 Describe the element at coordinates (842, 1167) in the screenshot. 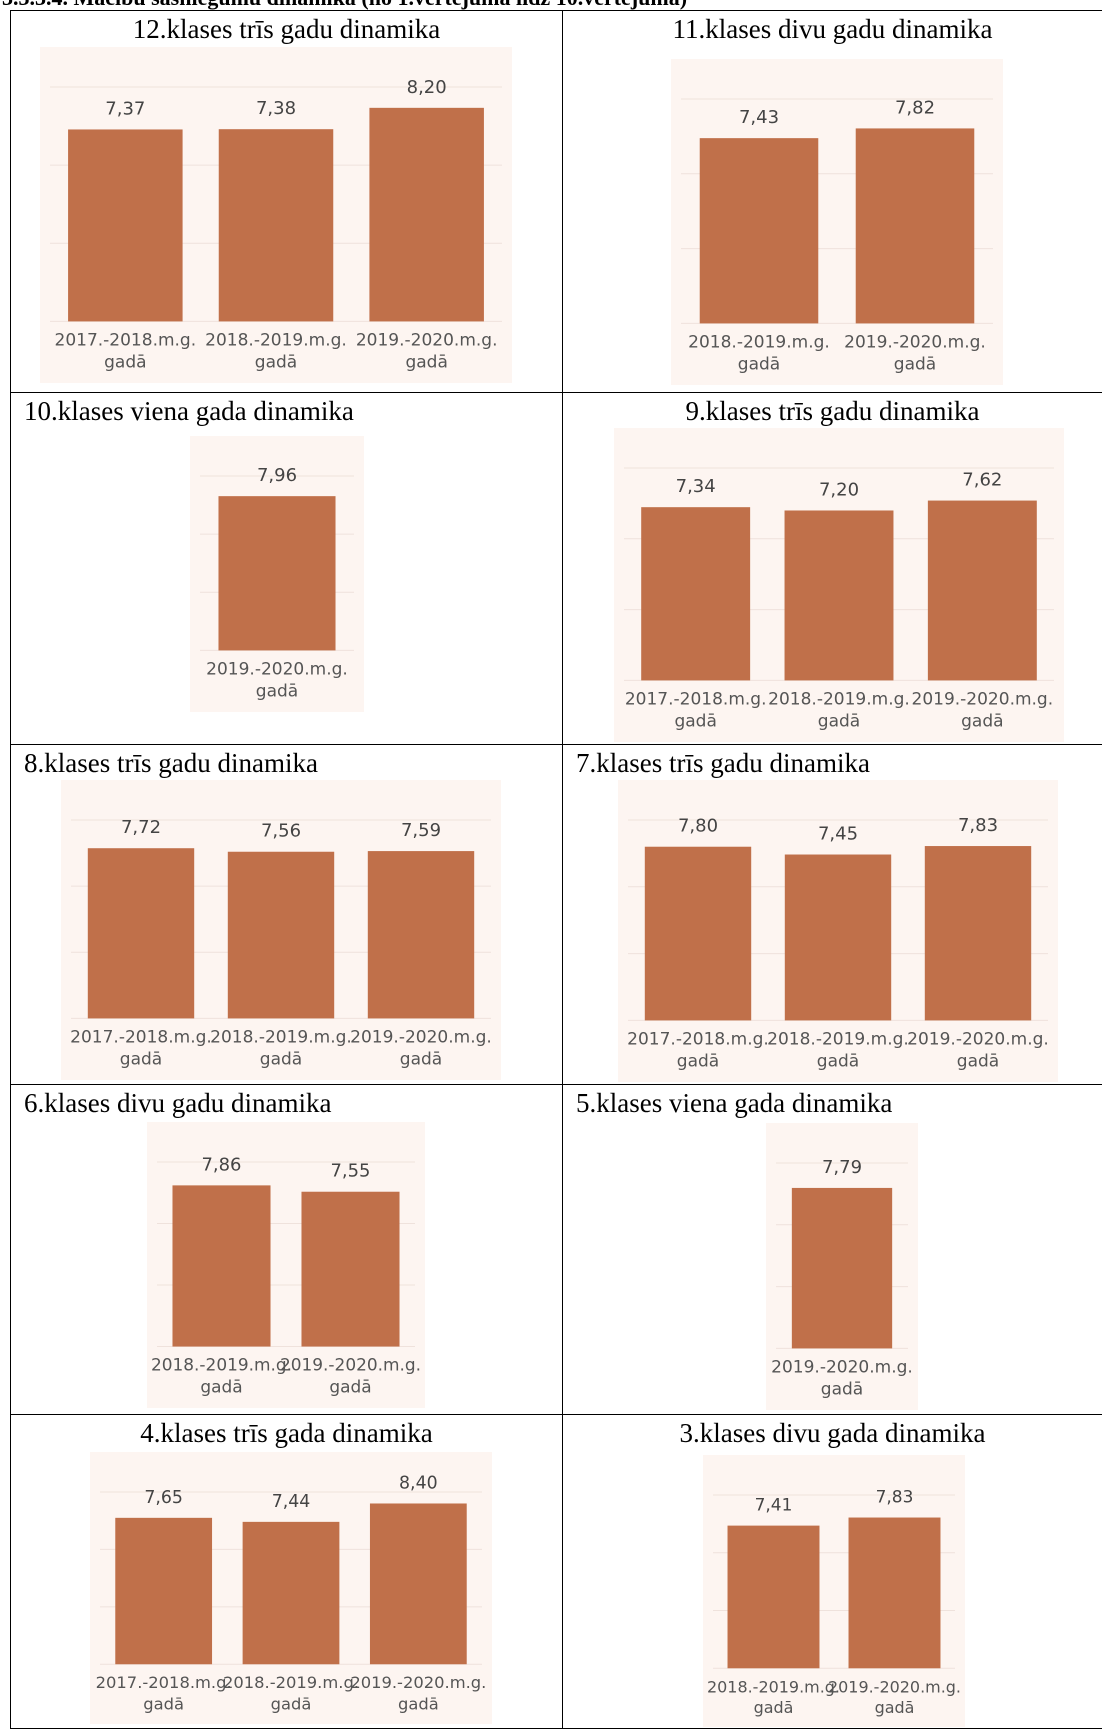

I see `data-label: 7,79` at that location.